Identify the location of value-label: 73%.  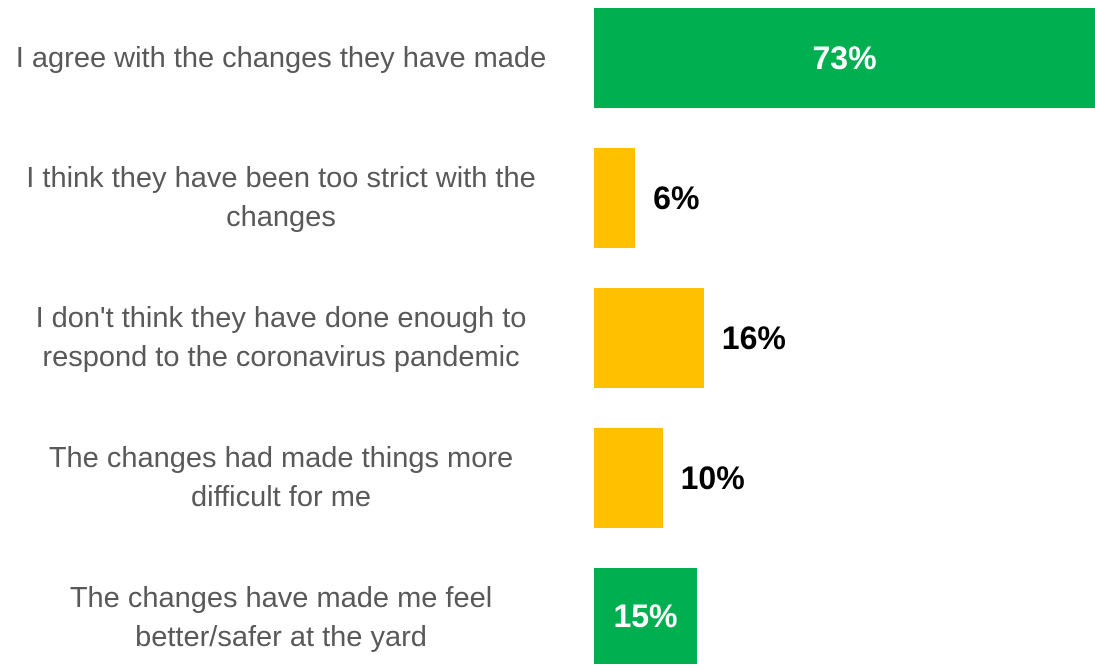
(844, 57).